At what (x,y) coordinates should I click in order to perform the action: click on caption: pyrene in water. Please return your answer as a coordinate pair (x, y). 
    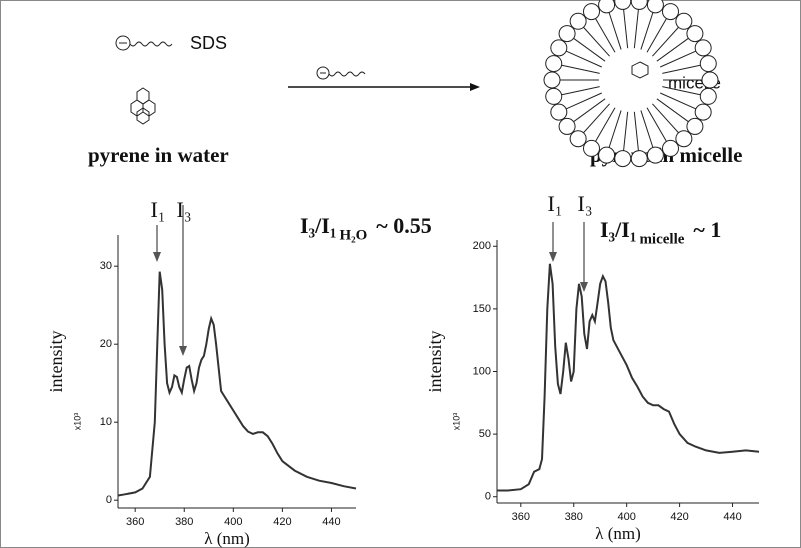
    Looking at the image, I should click on (158, 155).